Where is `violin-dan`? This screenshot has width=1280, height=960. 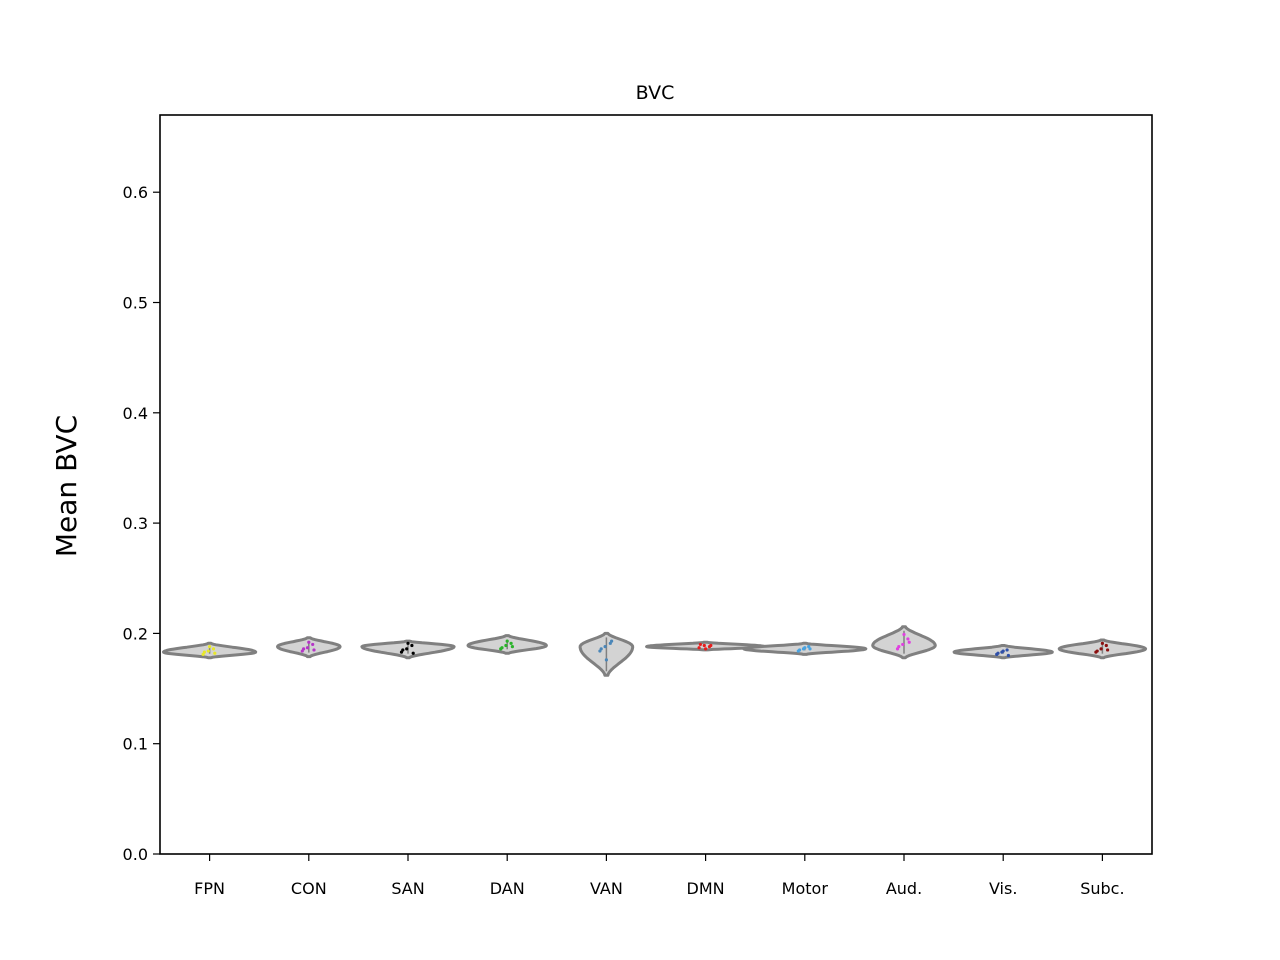 violin-dan is located at coordinates (507, 644).